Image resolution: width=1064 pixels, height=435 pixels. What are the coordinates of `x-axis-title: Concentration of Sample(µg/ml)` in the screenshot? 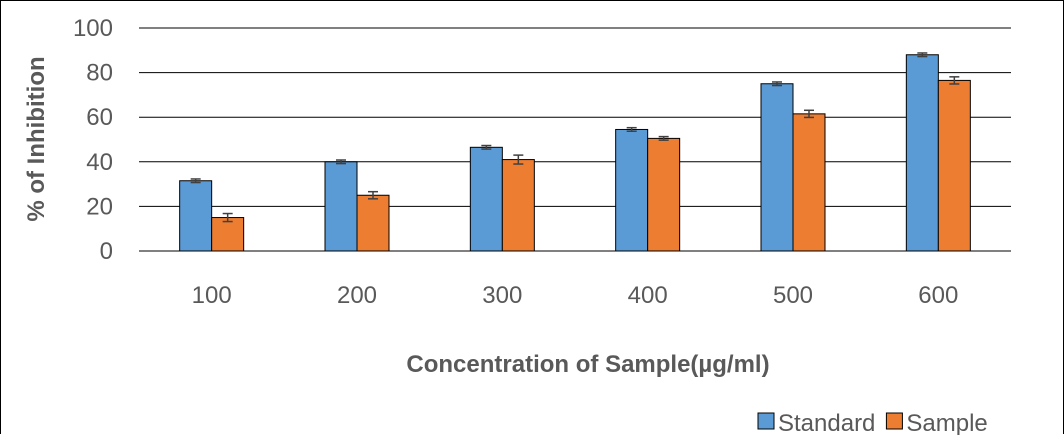 It's located at (587, 364).